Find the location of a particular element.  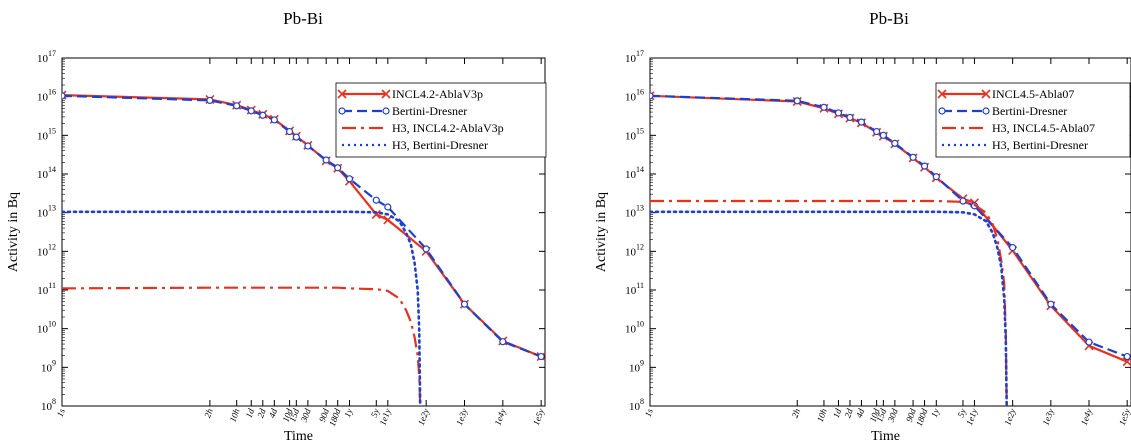

x-tick-label: 5y is located at coordinates (962, 412).